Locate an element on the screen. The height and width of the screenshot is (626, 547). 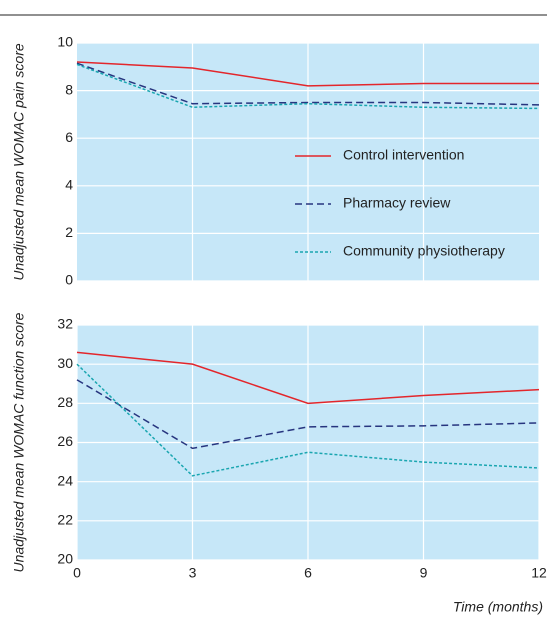
y-tick-label: 22 is located at coordinates (65, 520).